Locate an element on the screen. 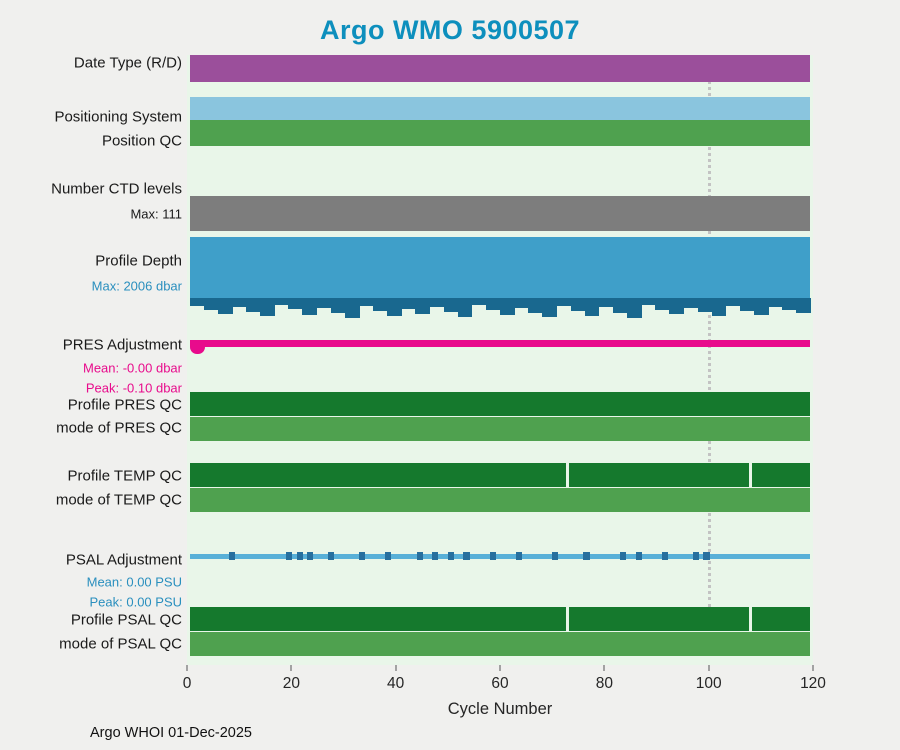  row-sublabel-pres-adjustment-1: Peak: -0.10 dbar is located at coordinates (133, 388).